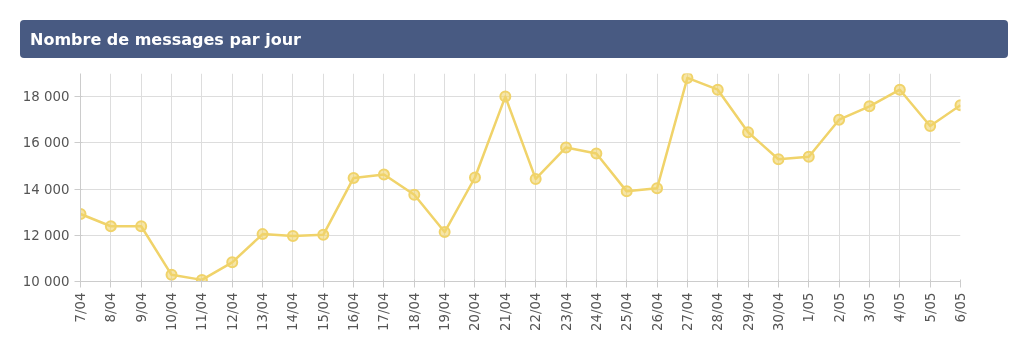 Image resolution: width=1024 pixels, height=345 pixels. Describe the element at coordinates (384, 311) in the screenshot. I see `x-tick-label: 17/04` at that location.